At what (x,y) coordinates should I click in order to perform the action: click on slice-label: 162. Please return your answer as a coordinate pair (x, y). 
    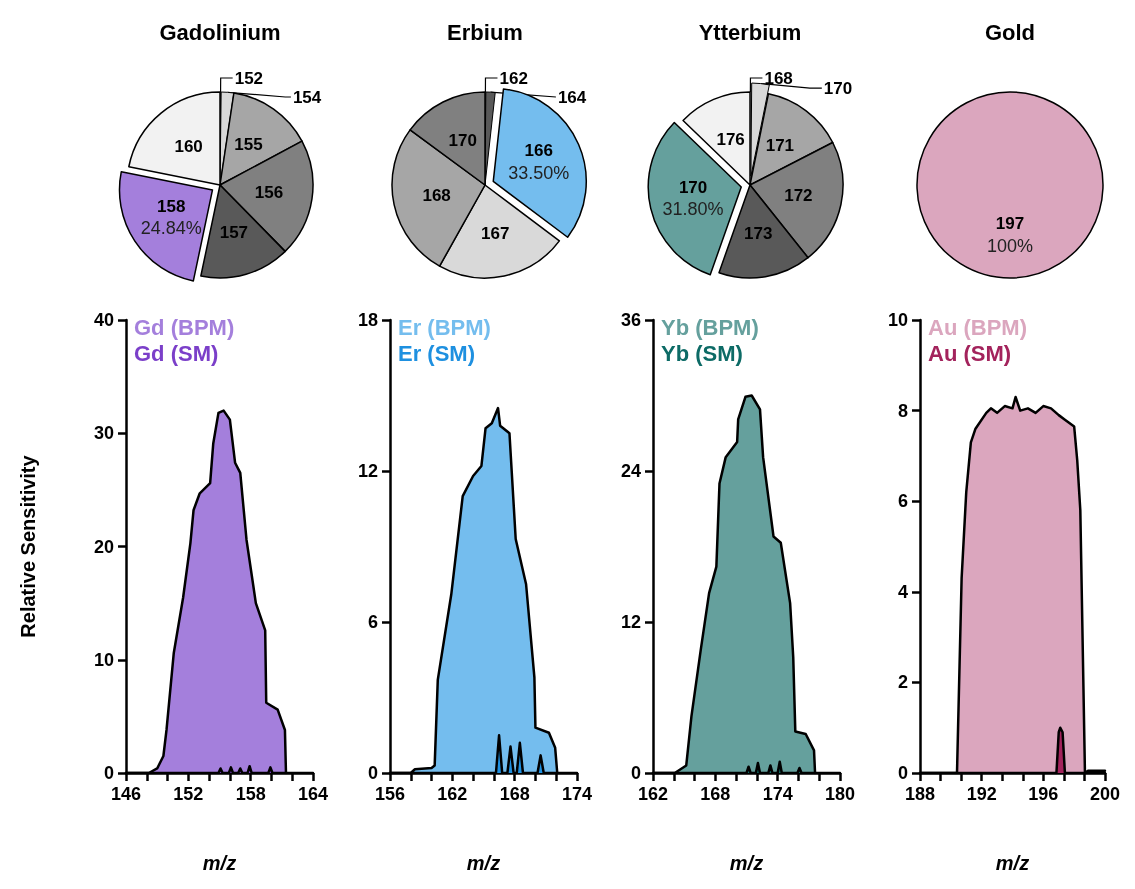
    Looking at the image, I should click on (513, 78).